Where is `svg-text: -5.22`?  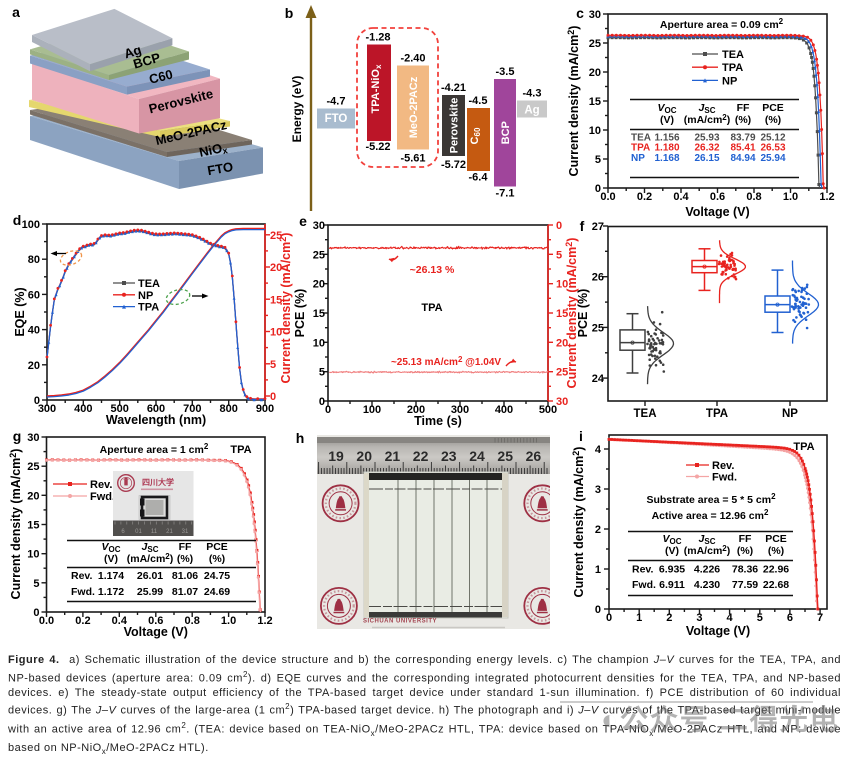 svg-text: -5.22 is located at coordinates (377, 147).